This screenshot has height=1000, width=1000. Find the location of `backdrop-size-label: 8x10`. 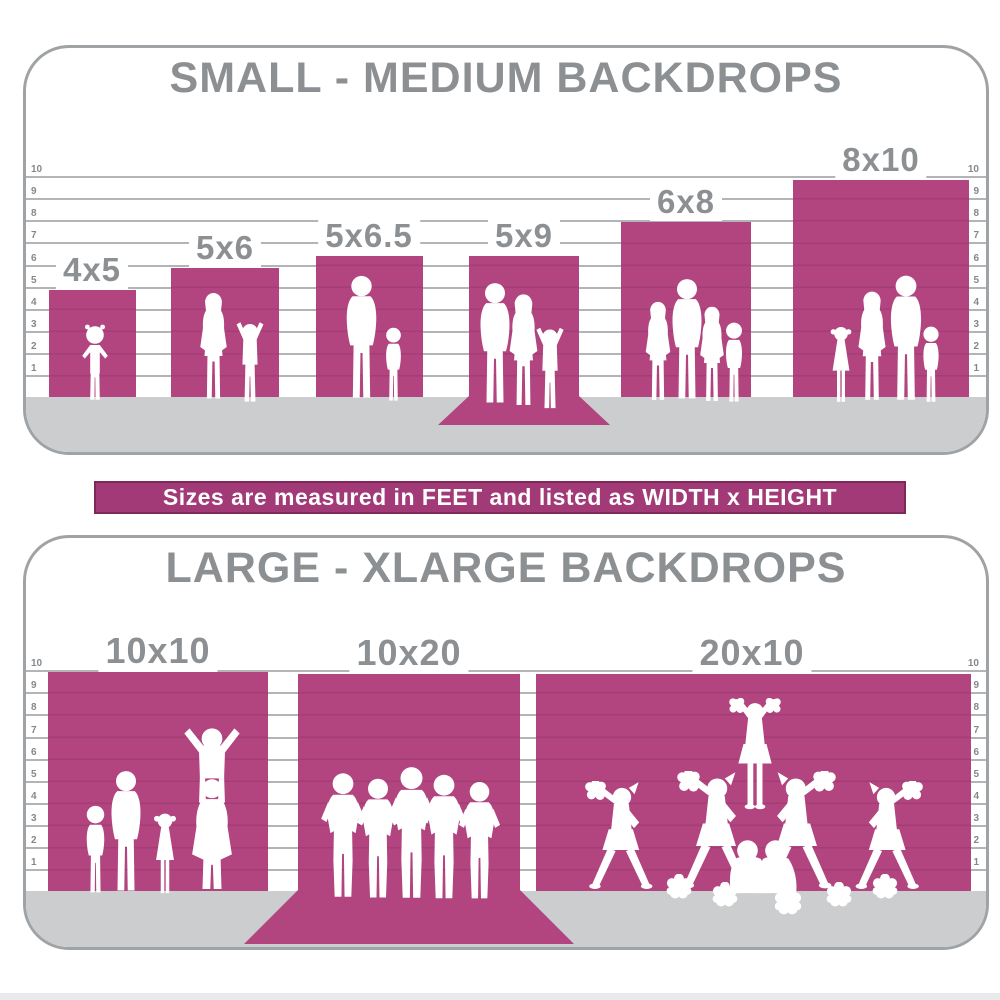

backdrop-size-label: 8x10 is located at coordinates (881, 160).